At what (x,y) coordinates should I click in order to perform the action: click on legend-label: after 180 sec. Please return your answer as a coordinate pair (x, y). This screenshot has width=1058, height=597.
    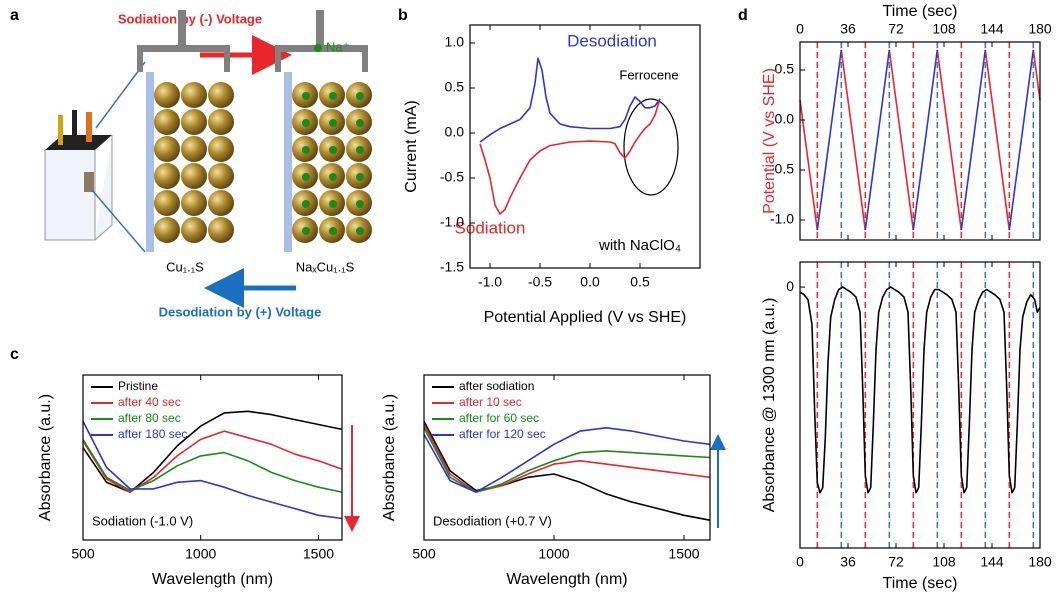
    Looking at the image, I should click on (152, 434).